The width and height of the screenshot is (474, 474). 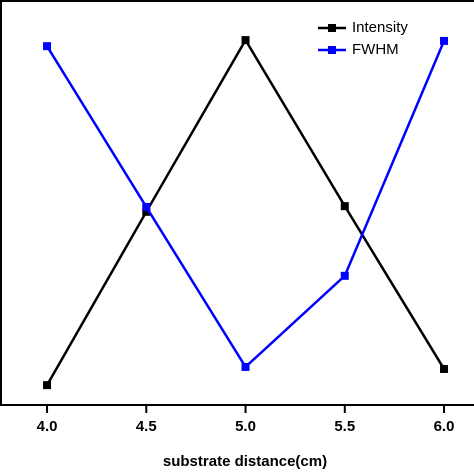 I want to click on legend-label: FWHM, so click(x=375, y=49).